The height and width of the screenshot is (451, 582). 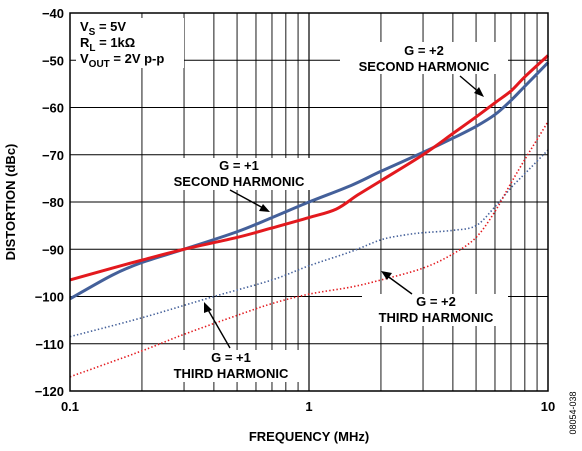 I want to click on annotation-g1-second-line2: SECOND HARMONIC, so click(x=239, y=181).